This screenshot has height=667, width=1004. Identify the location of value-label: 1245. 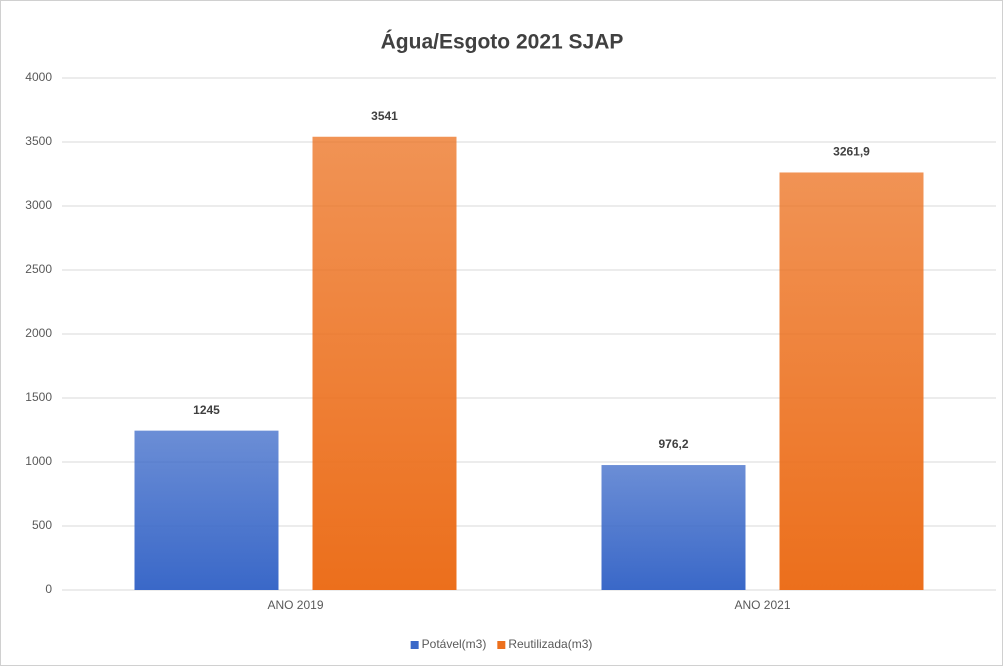
(206, 410).